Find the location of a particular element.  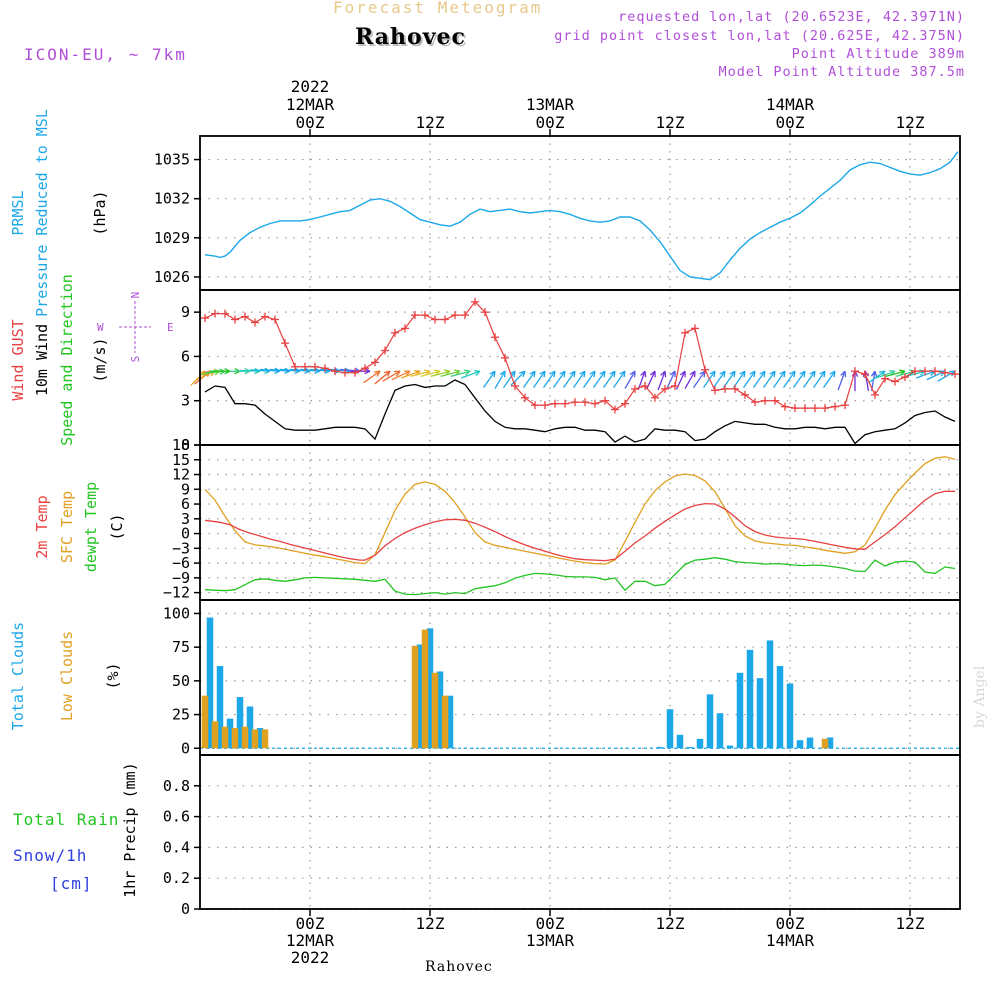

top-time-label: 12Z is located at coordinates (430, 122).